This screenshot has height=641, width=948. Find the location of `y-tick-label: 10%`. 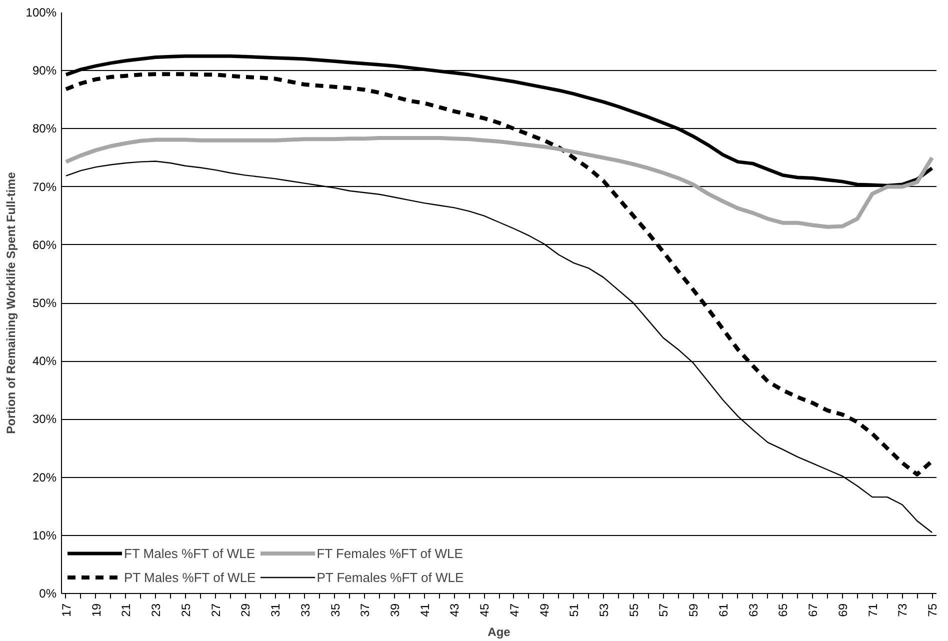

y-tick-label: 10% is located at coordinates (44, 535).